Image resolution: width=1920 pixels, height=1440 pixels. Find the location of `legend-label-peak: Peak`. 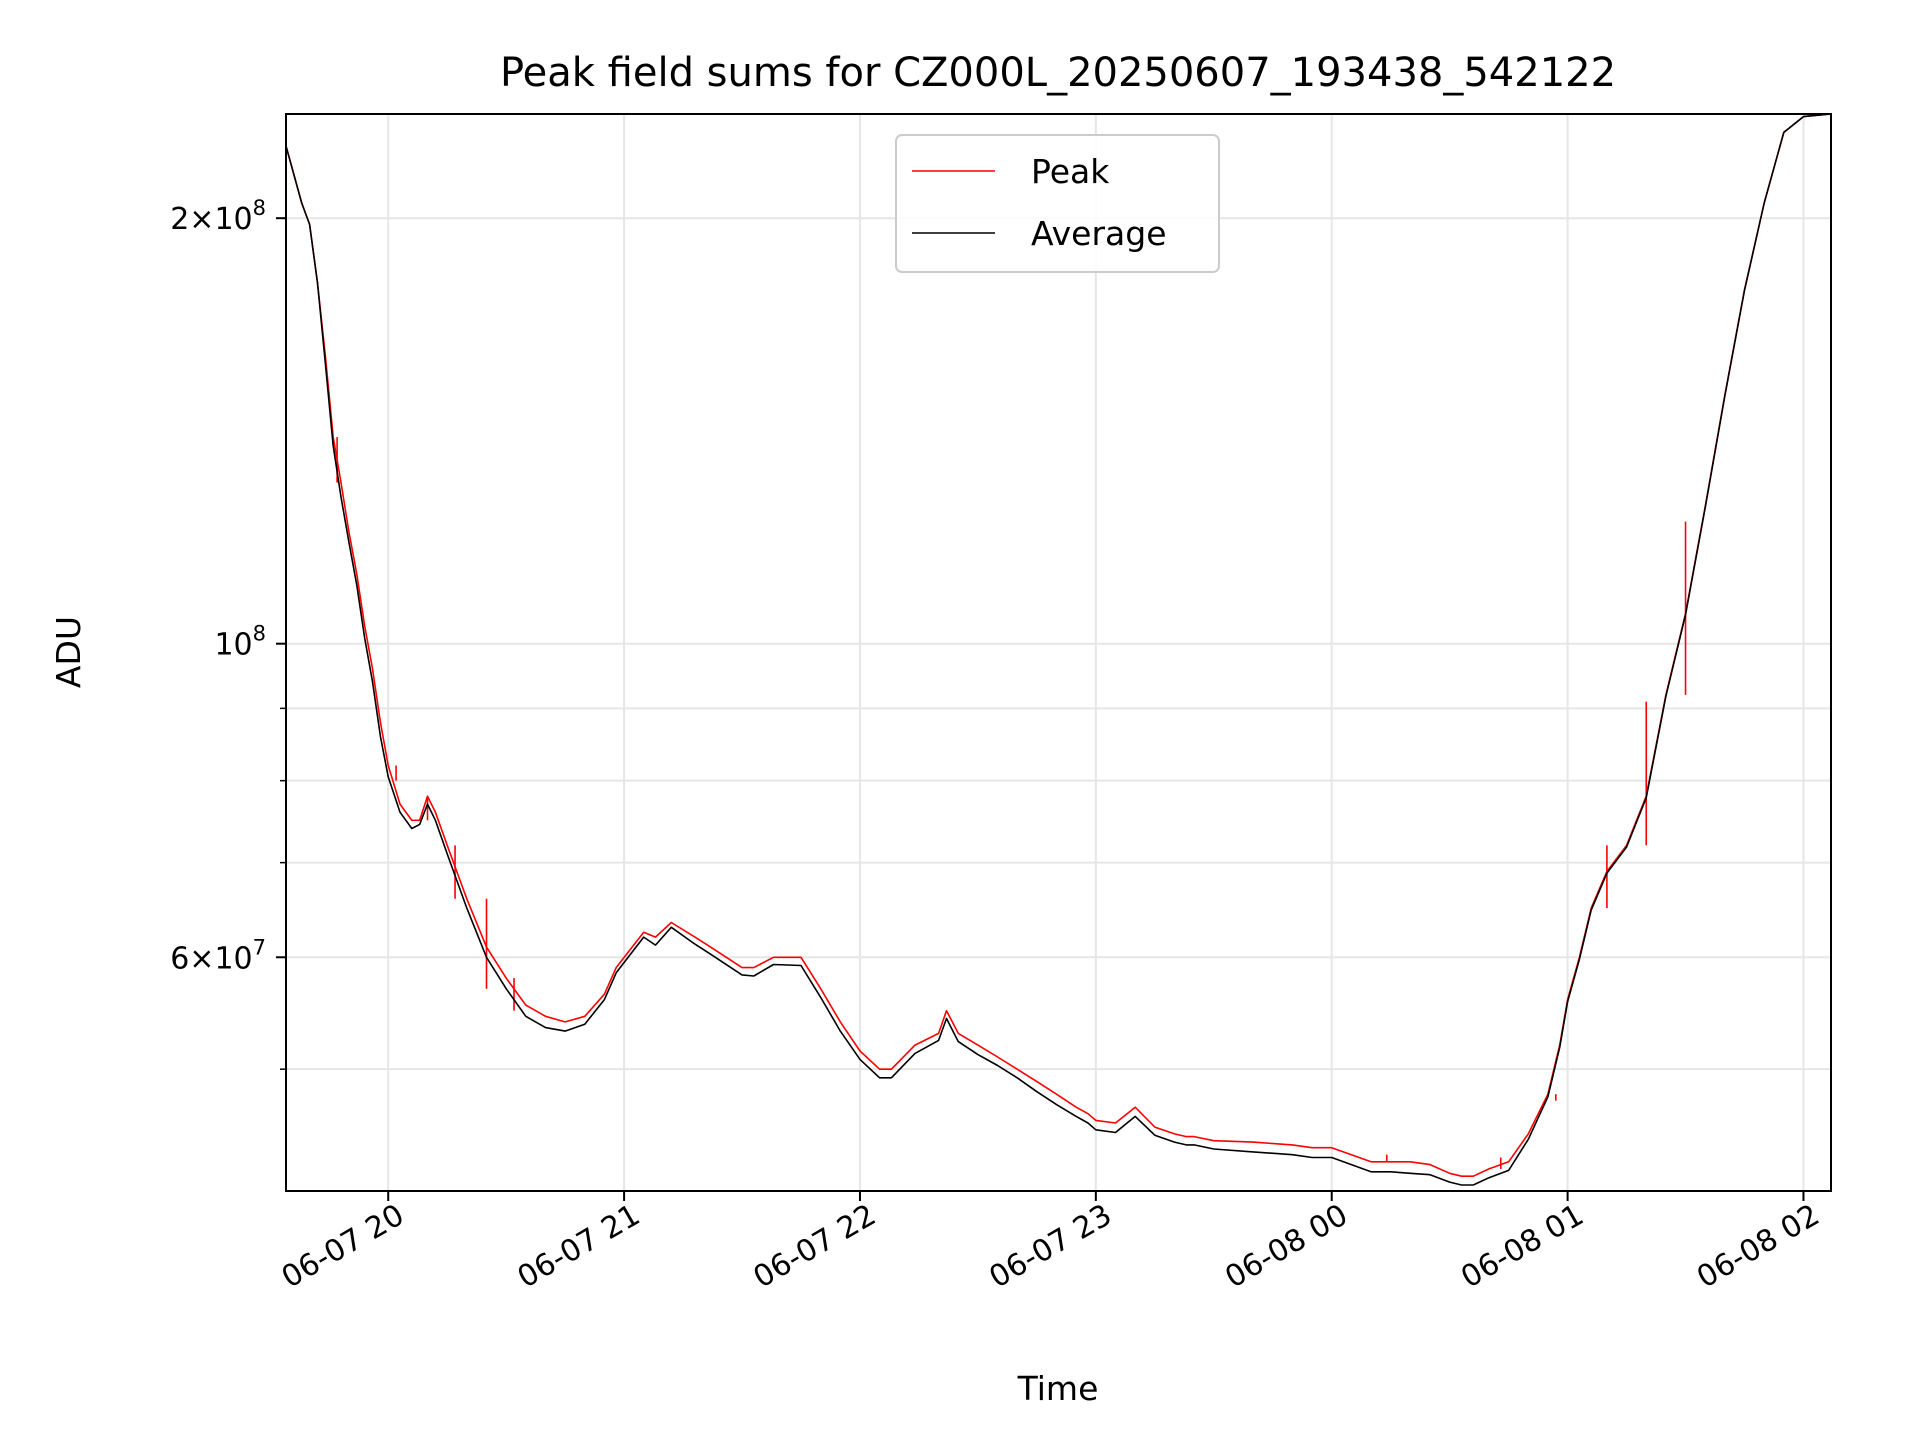

legend-label-peak: Peak is located at coordinates (1070, 171).